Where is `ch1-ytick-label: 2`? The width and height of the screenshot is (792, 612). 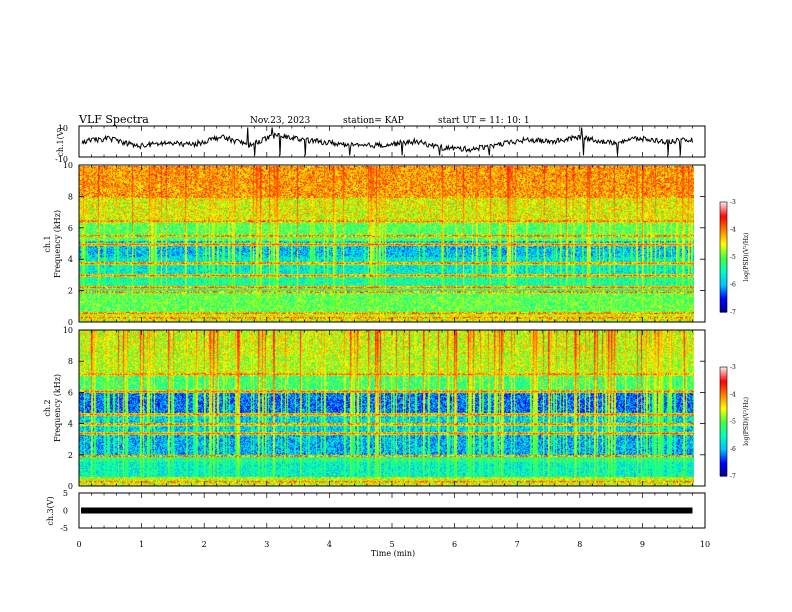
ch1-ytick-label: 2 is located at coordinates (70, 291).